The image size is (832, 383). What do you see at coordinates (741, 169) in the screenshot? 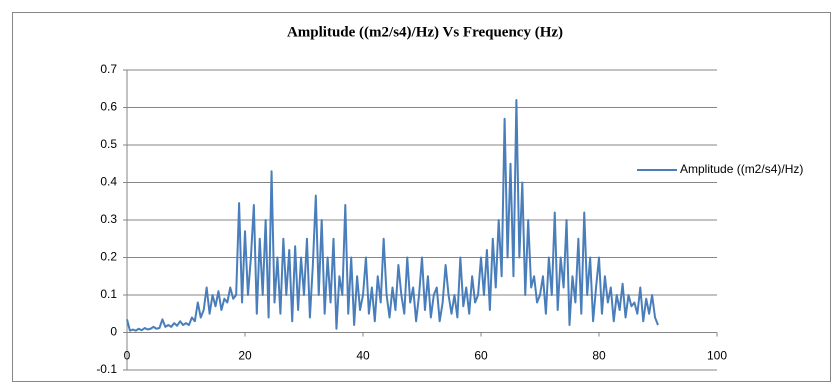
I see `legend-label: Amplitude ((m2/s4)/Hz)` at bounding box center [741, 169].